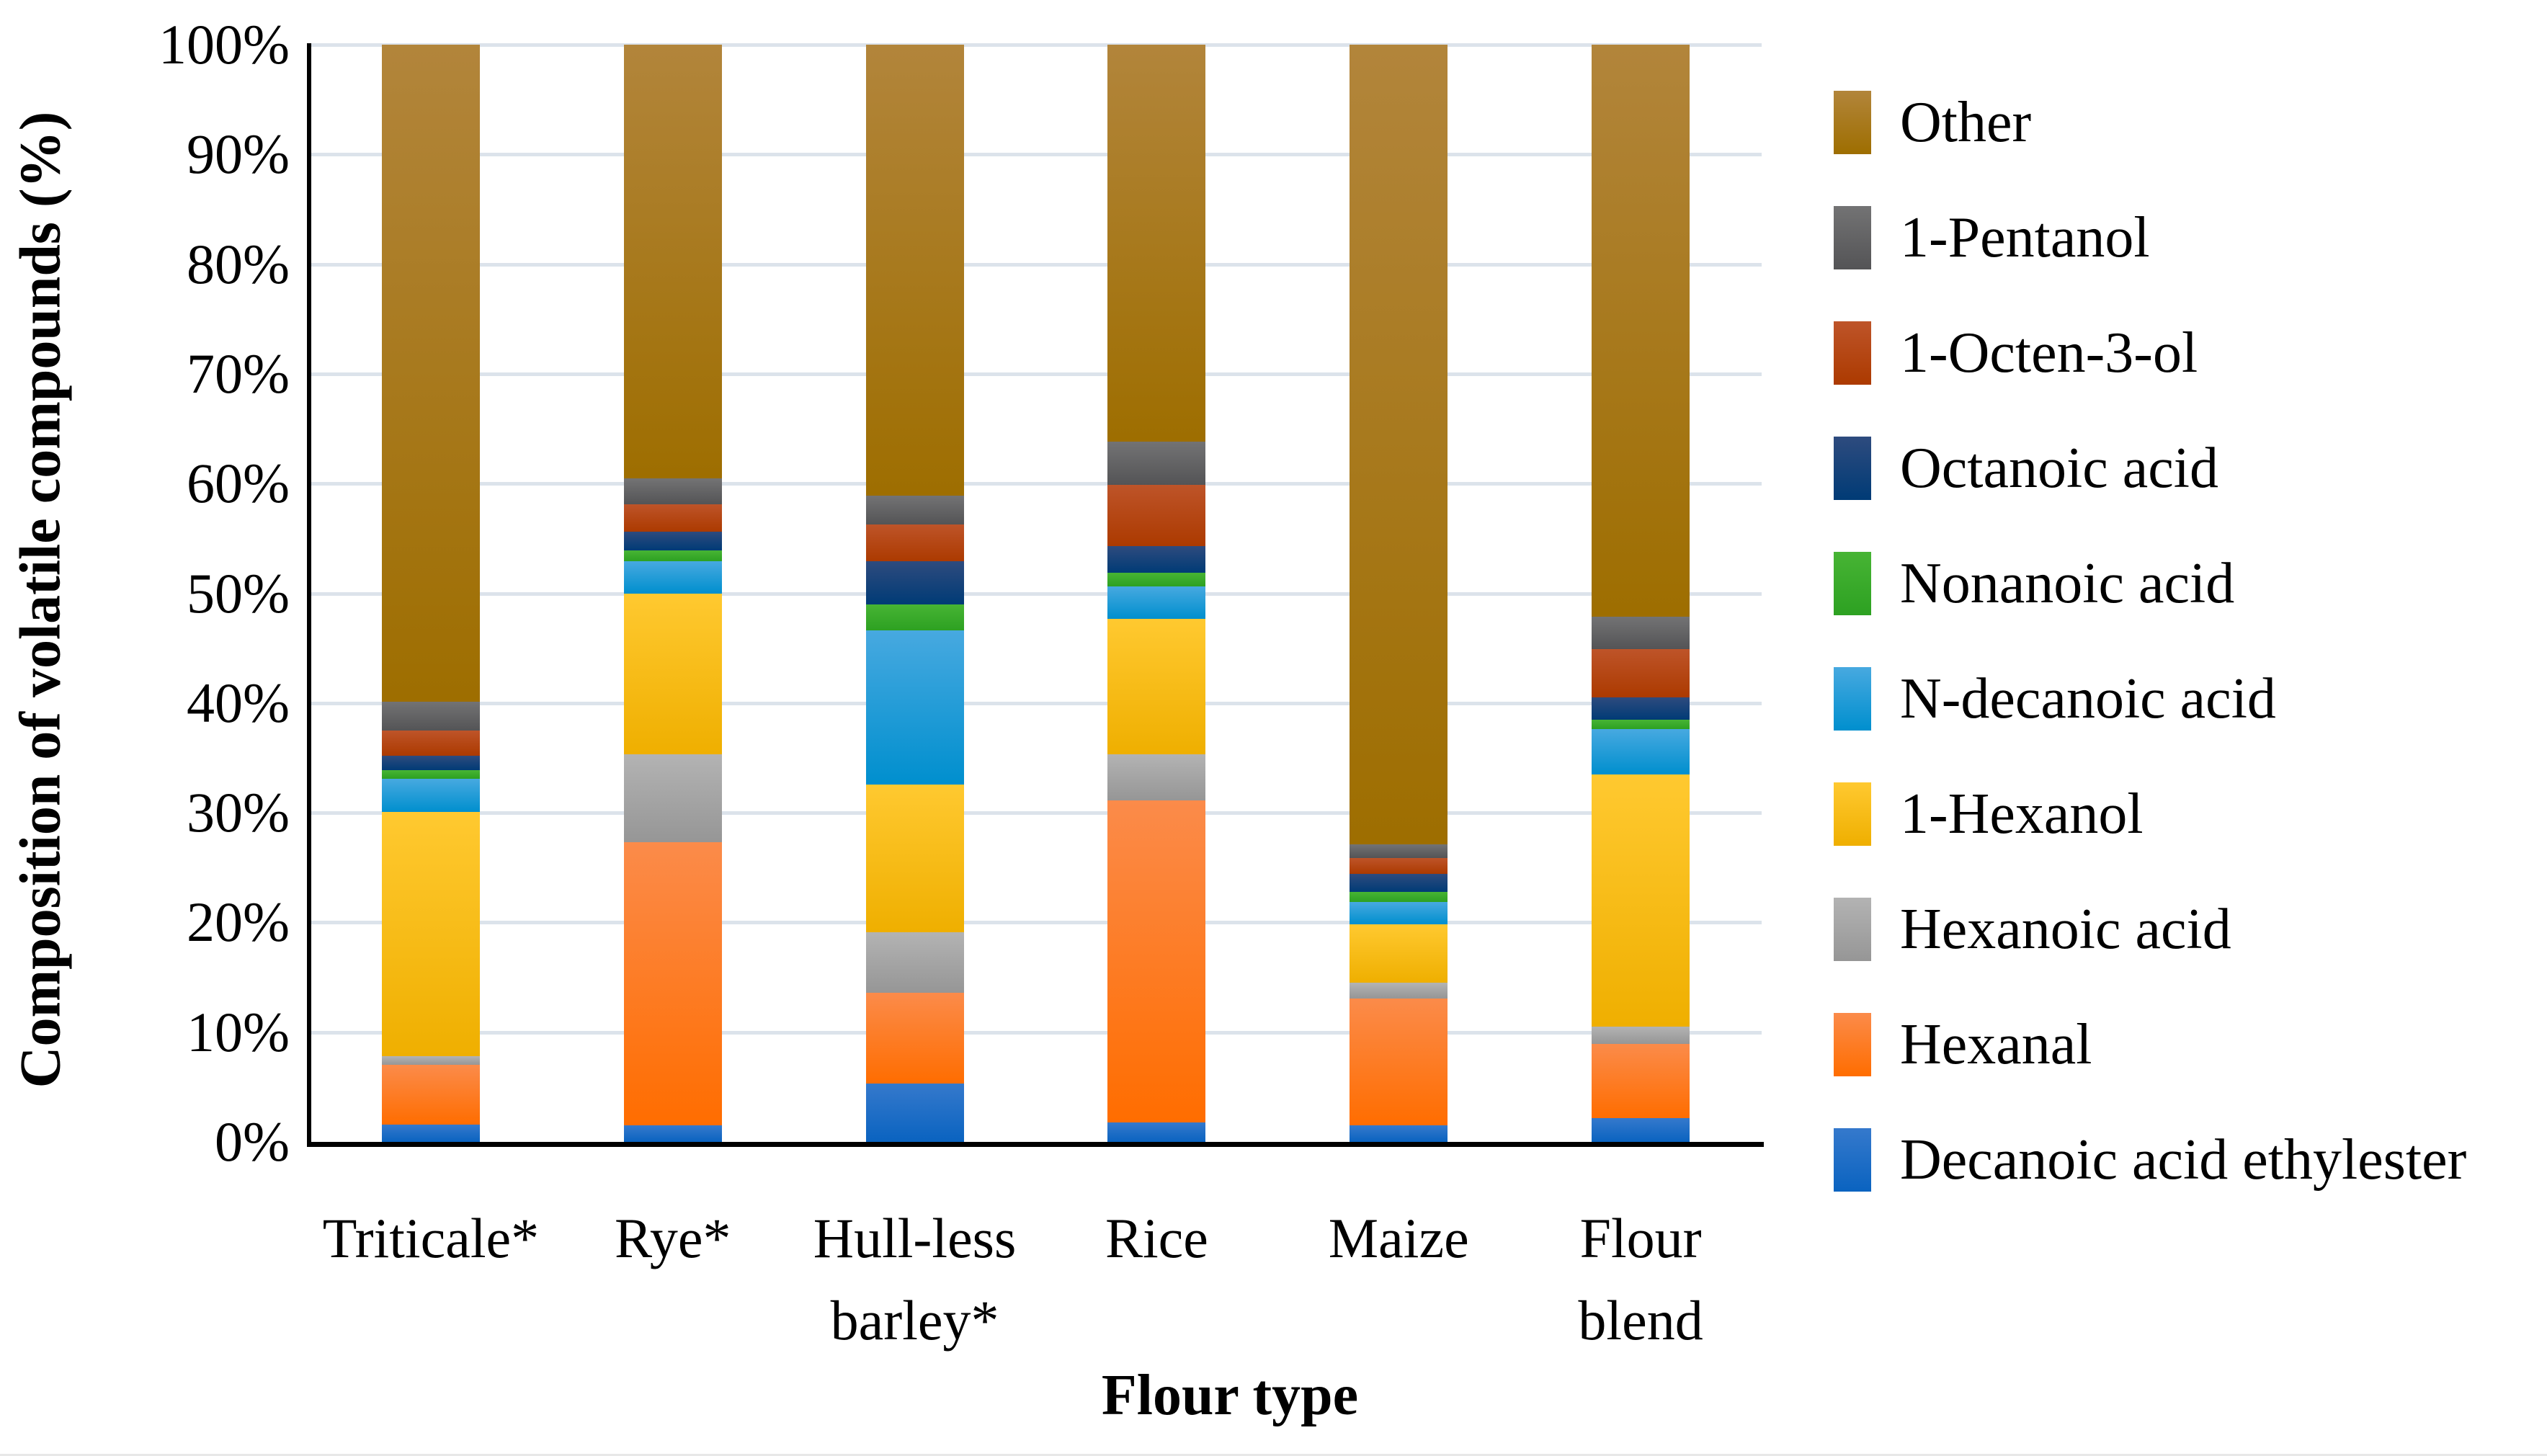 The width and height of the screenshot is (2547, 1456). Describe the element at coordinates (253, 1141) in the screenshot. I see `y-tick-label: 0%` at that location.